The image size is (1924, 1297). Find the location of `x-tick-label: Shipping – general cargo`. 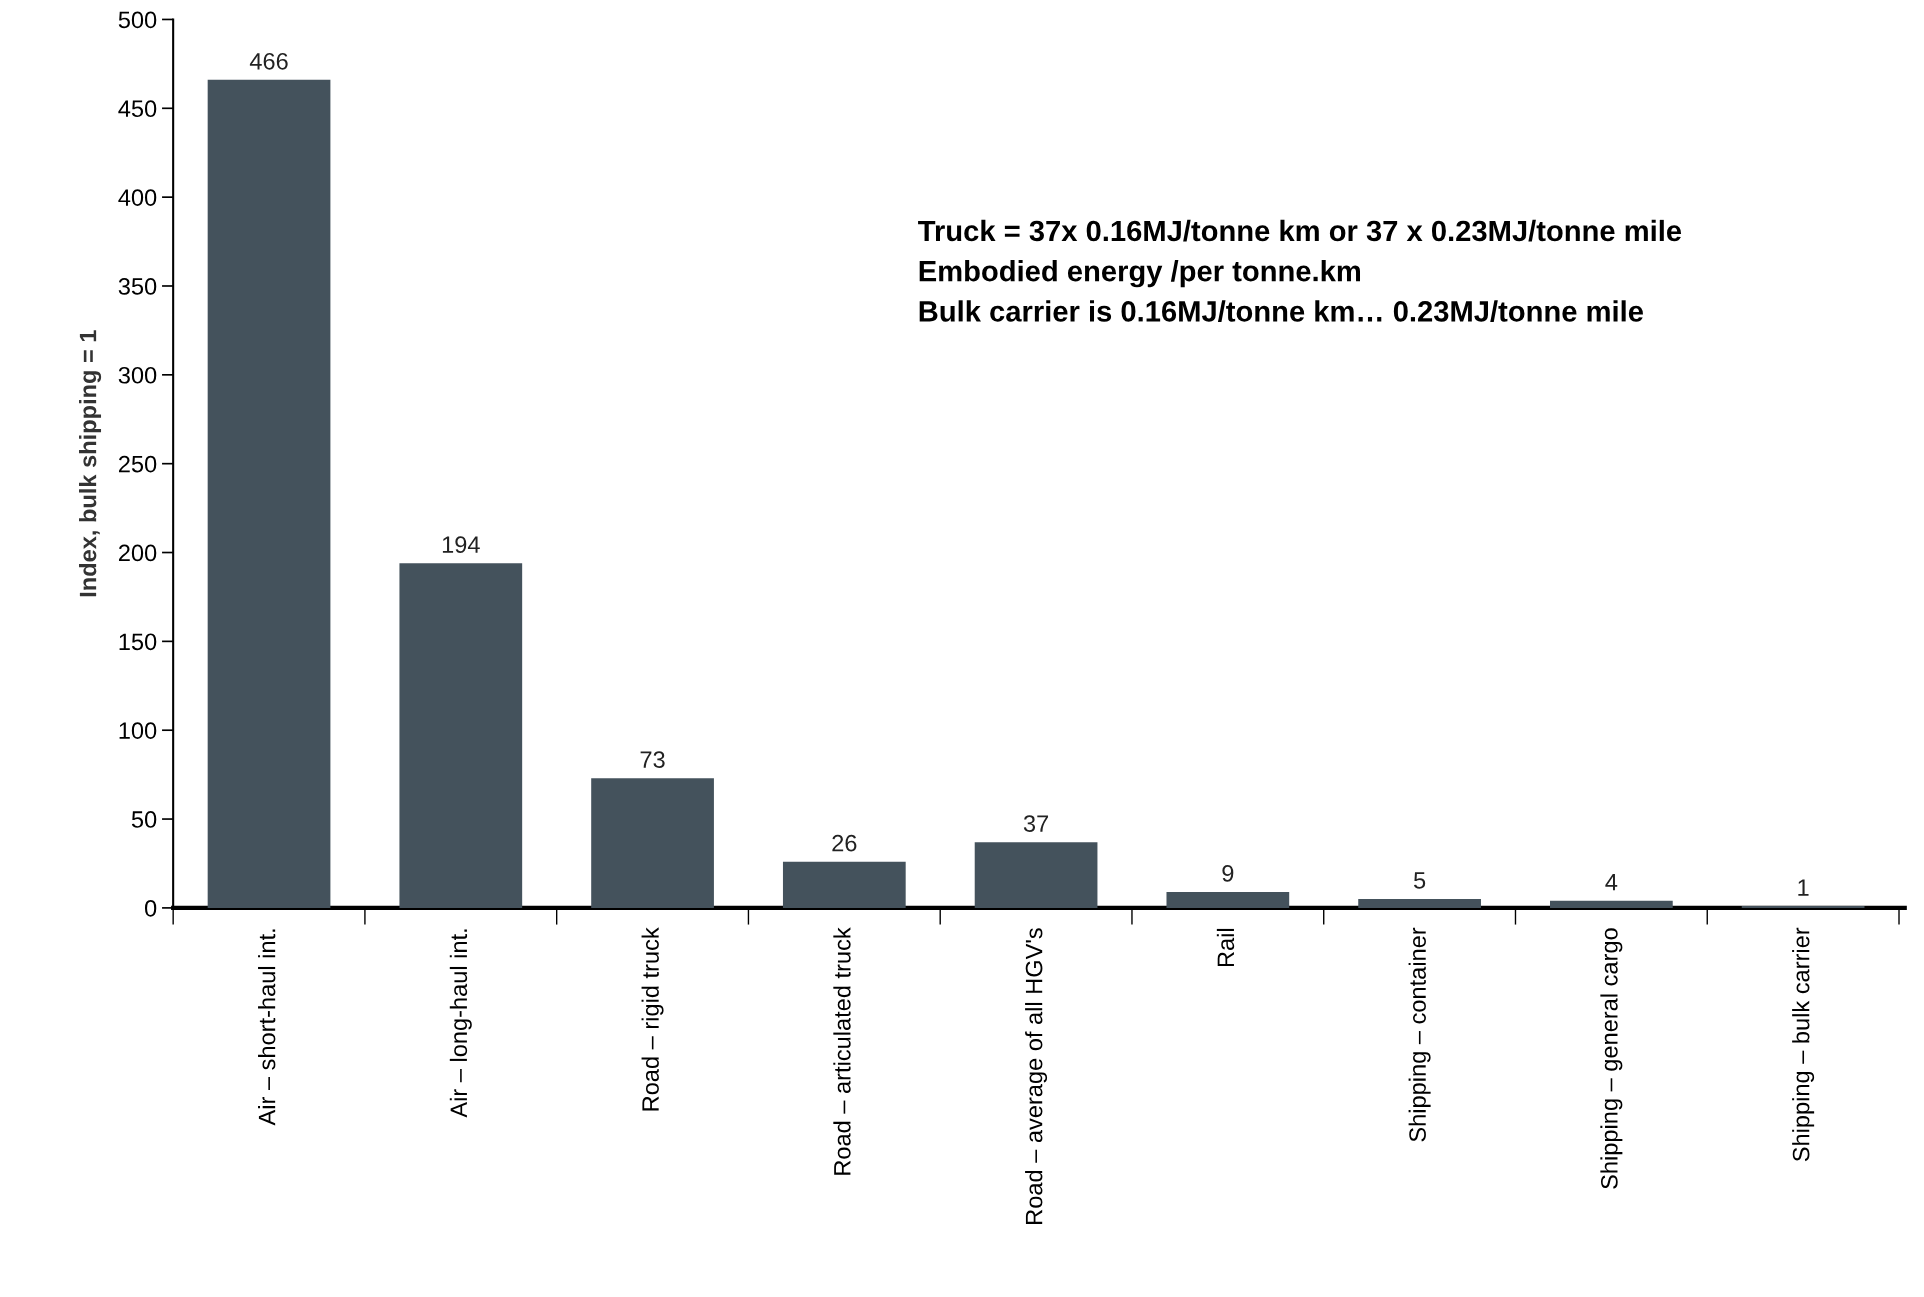

x-tick-label: Shipping – general cargo is located at coordinates (1611, 1058).